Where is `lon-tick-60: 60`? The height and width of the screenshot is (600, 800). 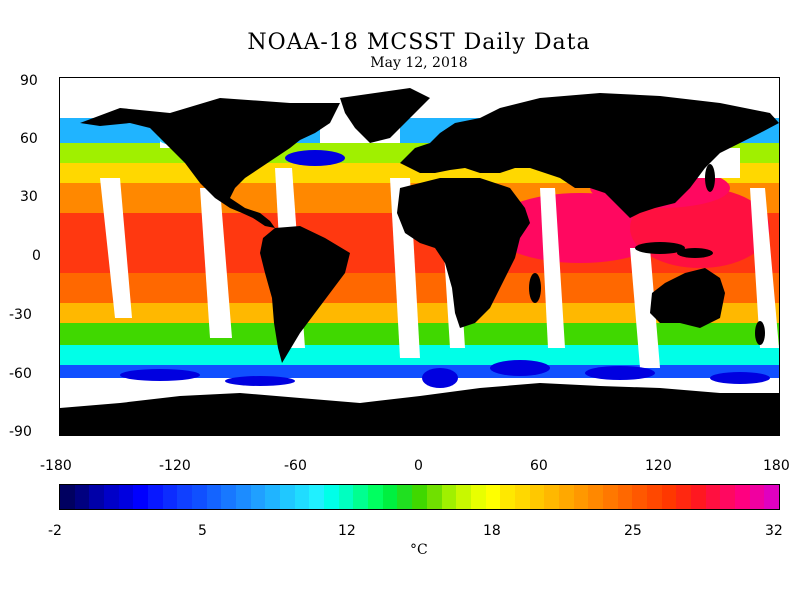
lon-tick-60: 60 is located at coordinates (539, 466).